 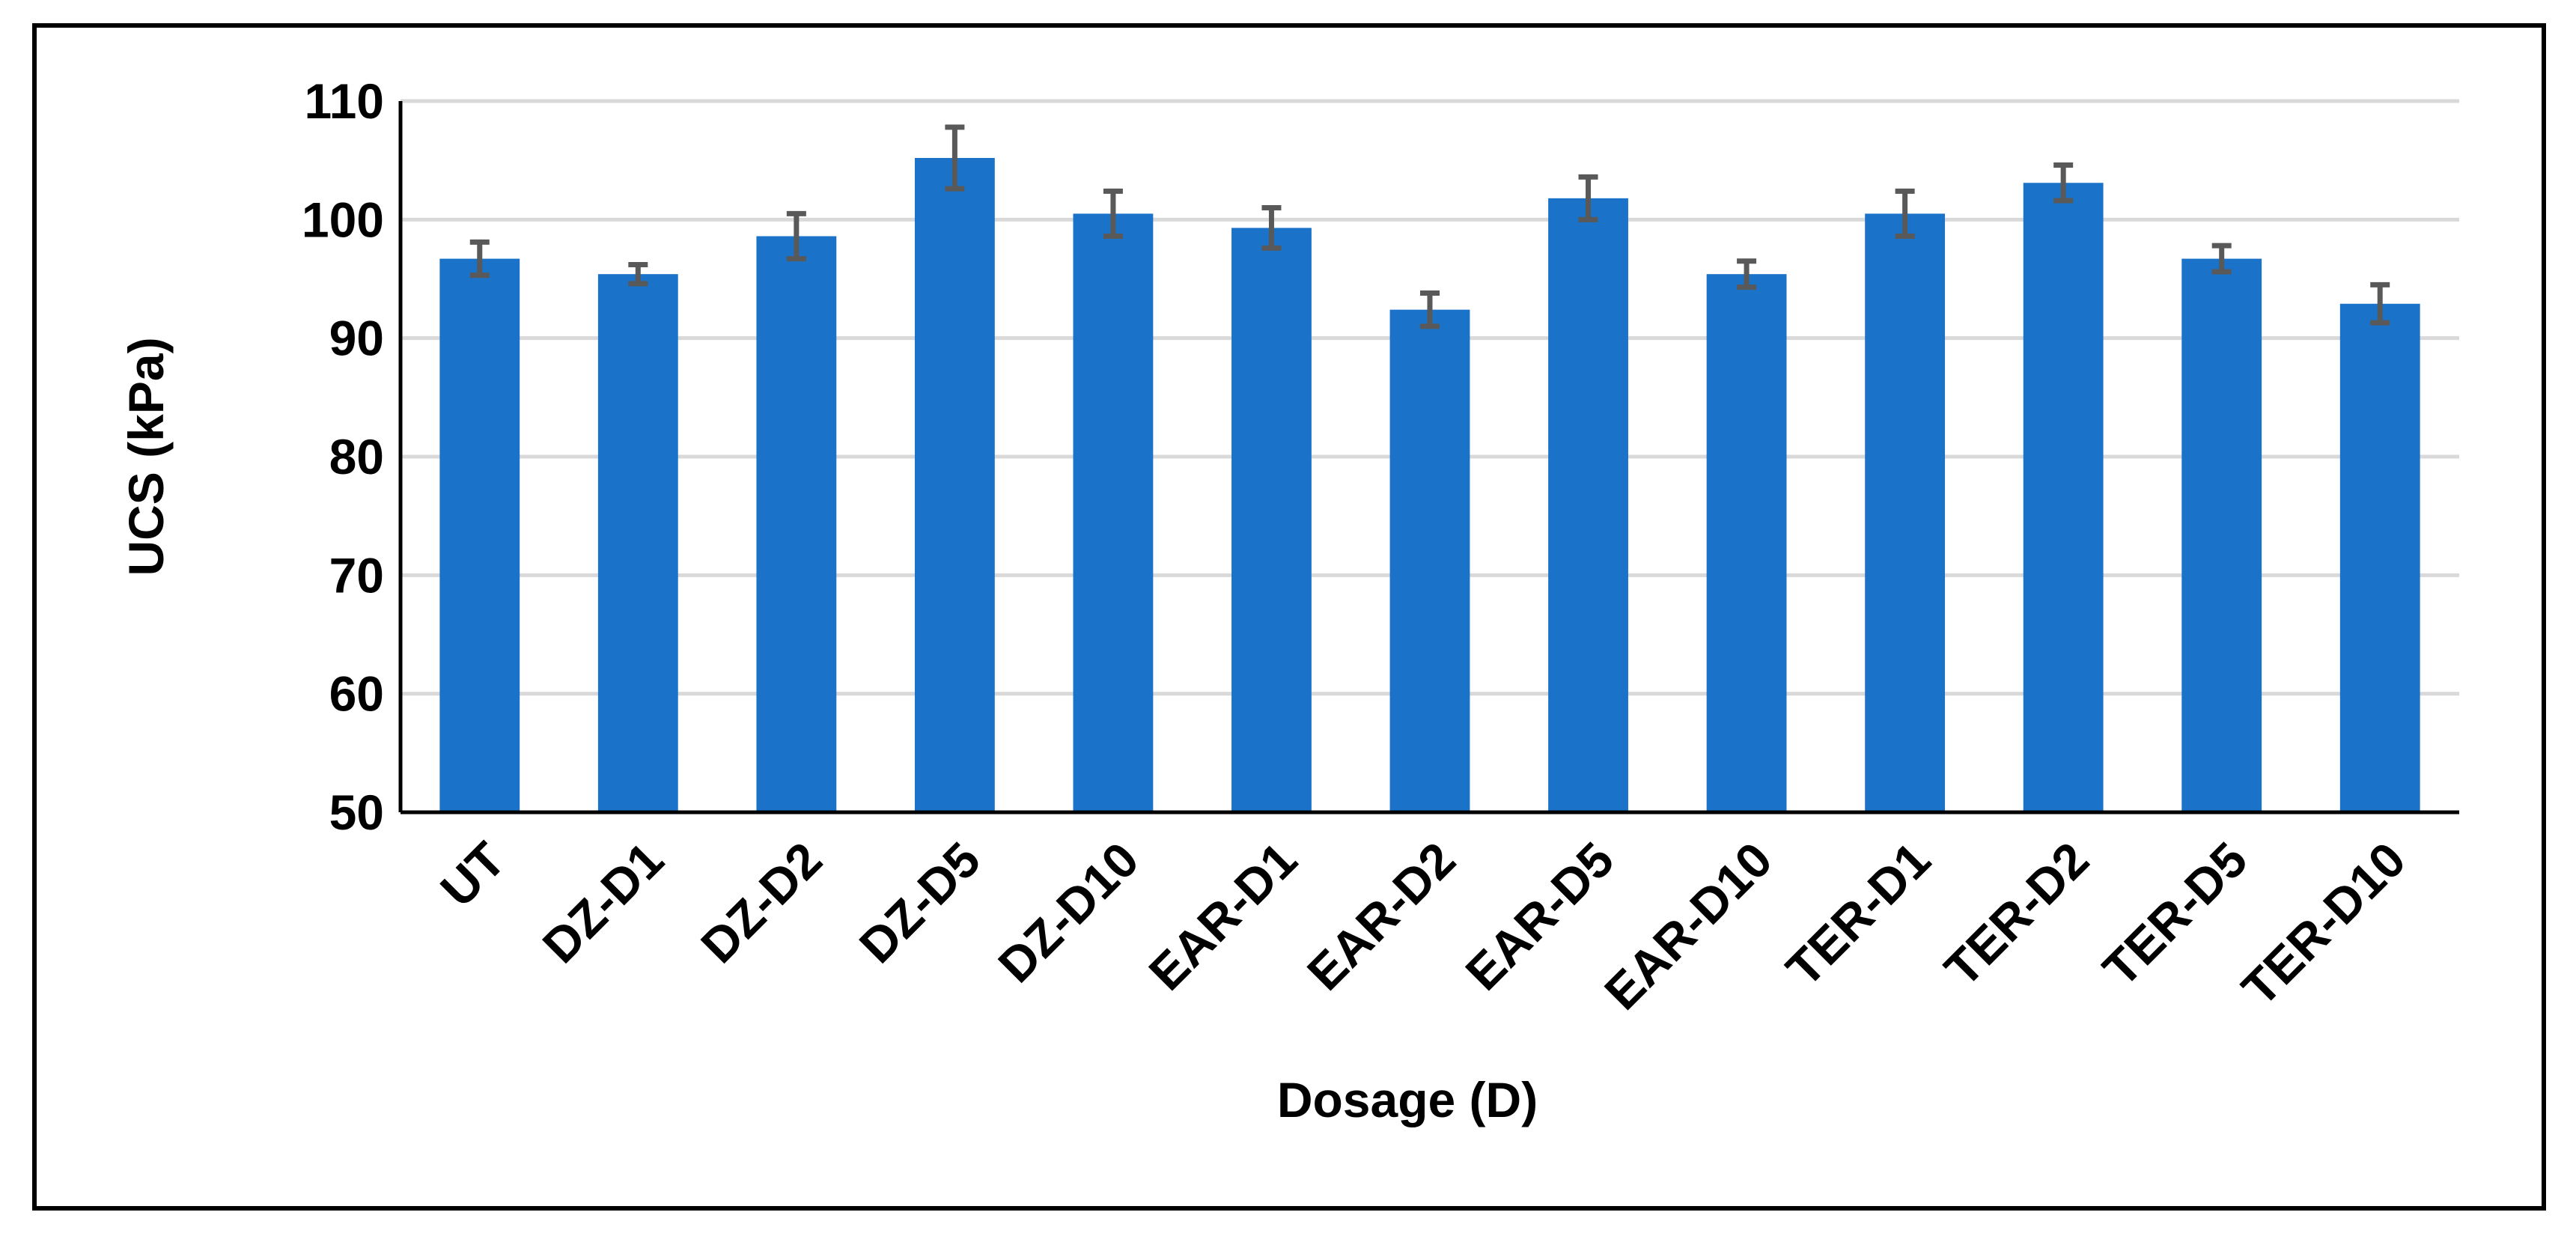 What do you see at coordinates (356, 338) in the screenshot?
I see `y-tick-label: 90` at bounding box center [356, 338].